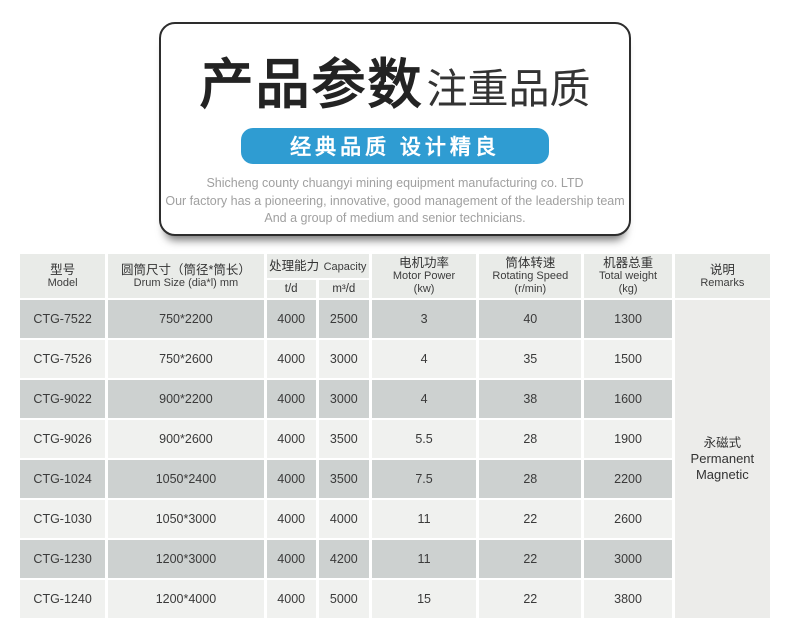  Describe the element at coordinates (395, 146) in the screenshot. I see `quality-banner: 经典品质 设计精良` at that location.